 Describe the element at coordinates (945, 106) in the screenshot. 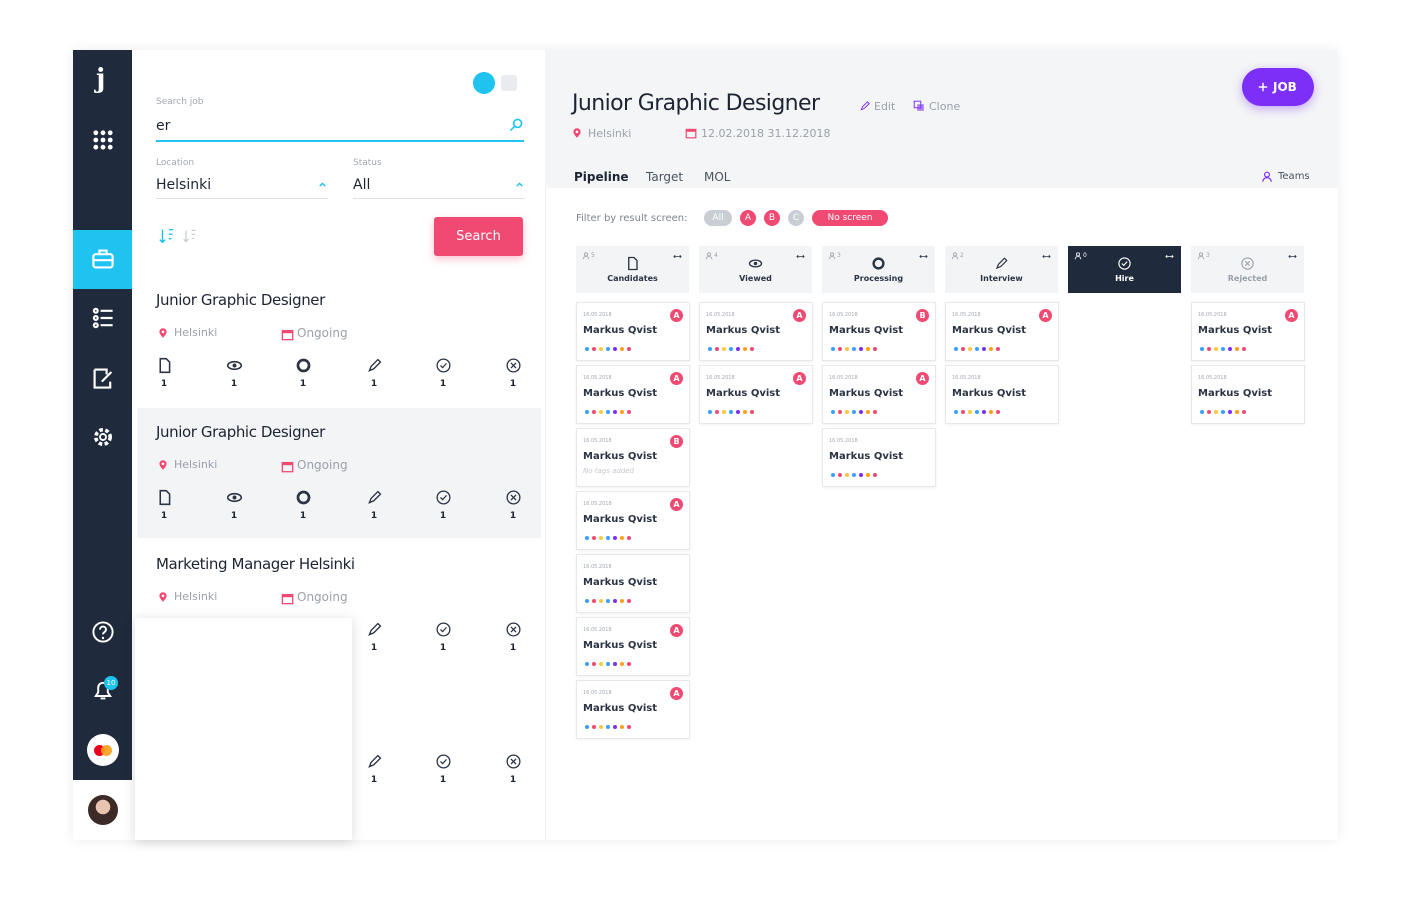

I see `clone-link: Clone` at that location.